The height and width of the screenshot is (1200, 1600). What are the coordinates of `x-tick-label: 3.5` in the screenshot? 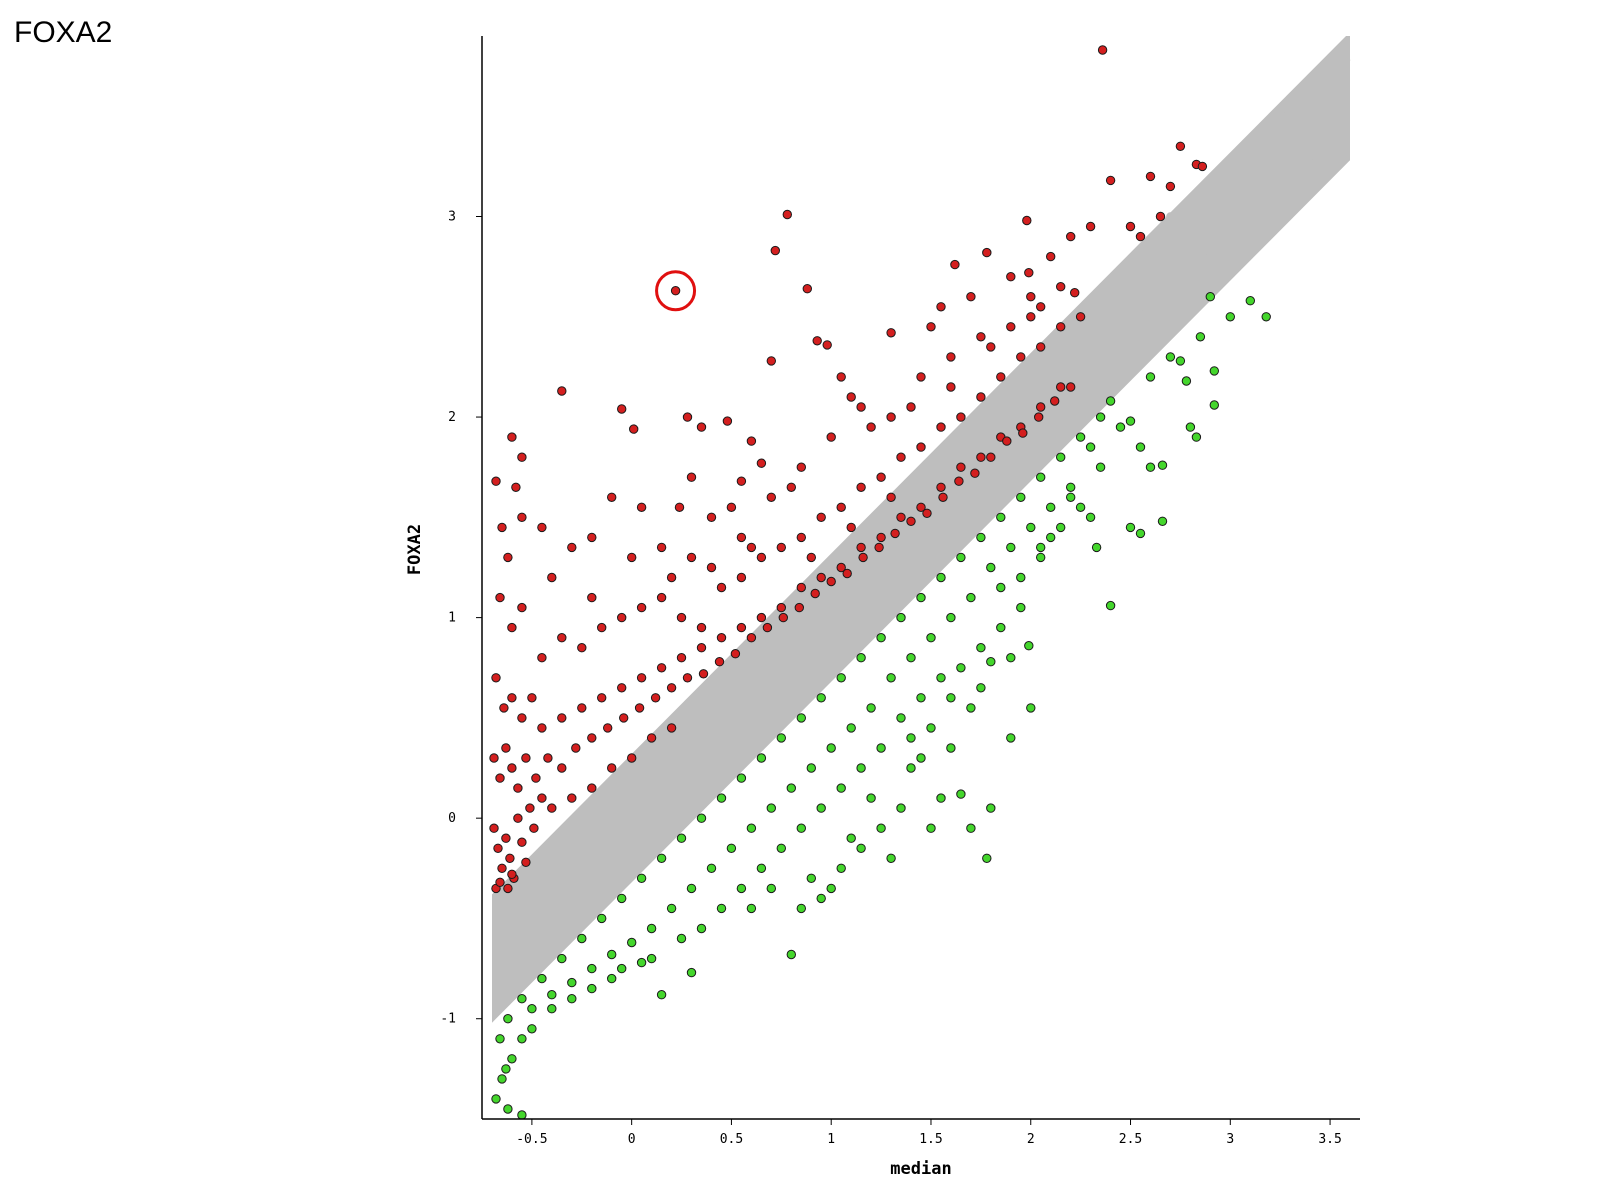 It's located at (1329, 1139).